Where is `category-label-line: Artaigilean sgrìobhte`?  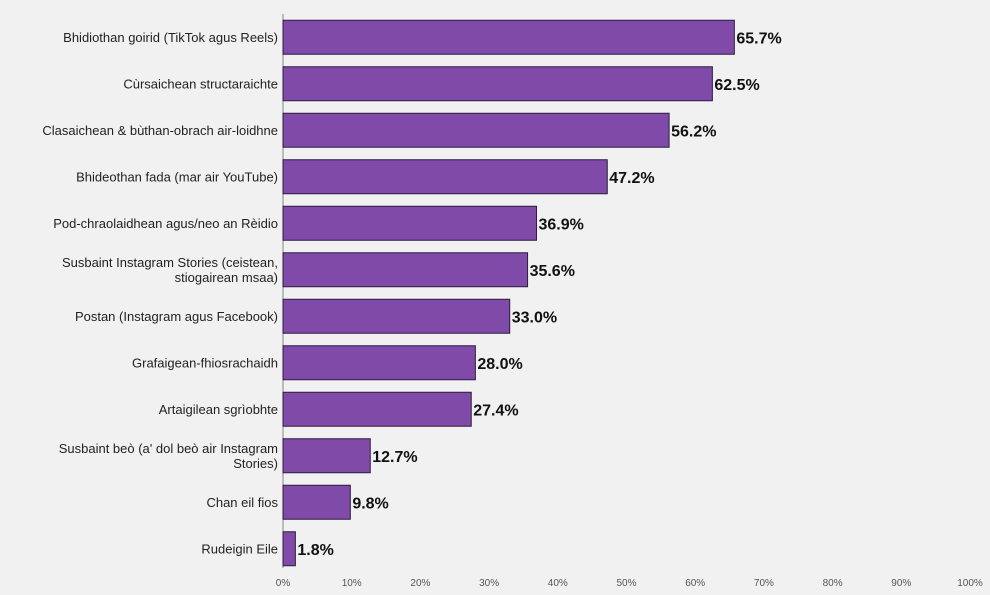 category-label-line: Artaigilean sgrìobhte is located at coordinates (218, 409).